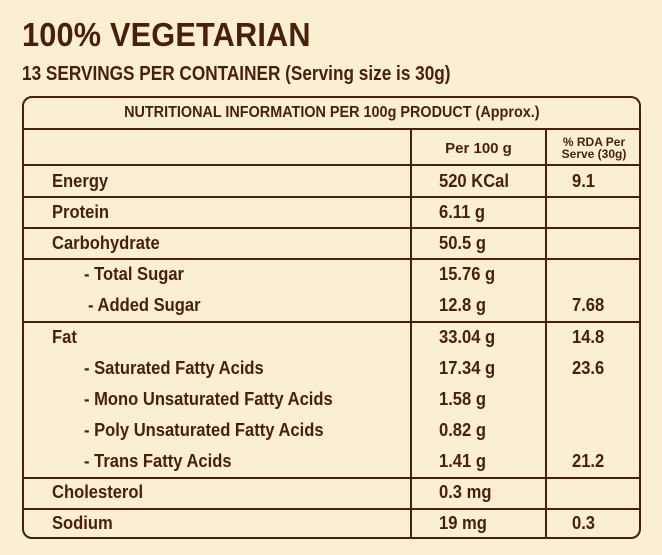  I want to click on row-label: Carbohydrate, so click(106, 243).